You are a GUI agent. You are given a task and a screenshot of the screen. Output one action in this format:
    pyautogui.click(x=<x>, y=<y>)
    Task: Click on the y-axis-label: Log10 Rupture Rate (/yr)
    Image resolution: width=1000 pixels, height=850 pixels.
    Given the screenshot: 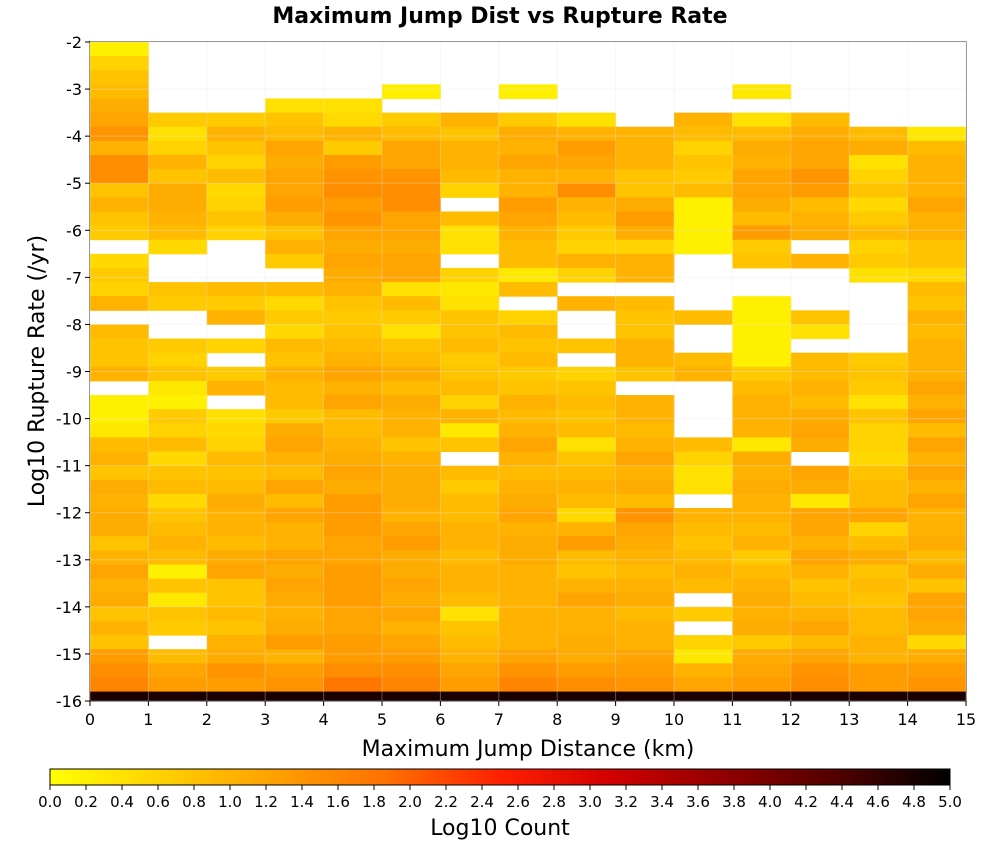 What is the action you would take?
    pyautogui.click(x=37, y=371)
    